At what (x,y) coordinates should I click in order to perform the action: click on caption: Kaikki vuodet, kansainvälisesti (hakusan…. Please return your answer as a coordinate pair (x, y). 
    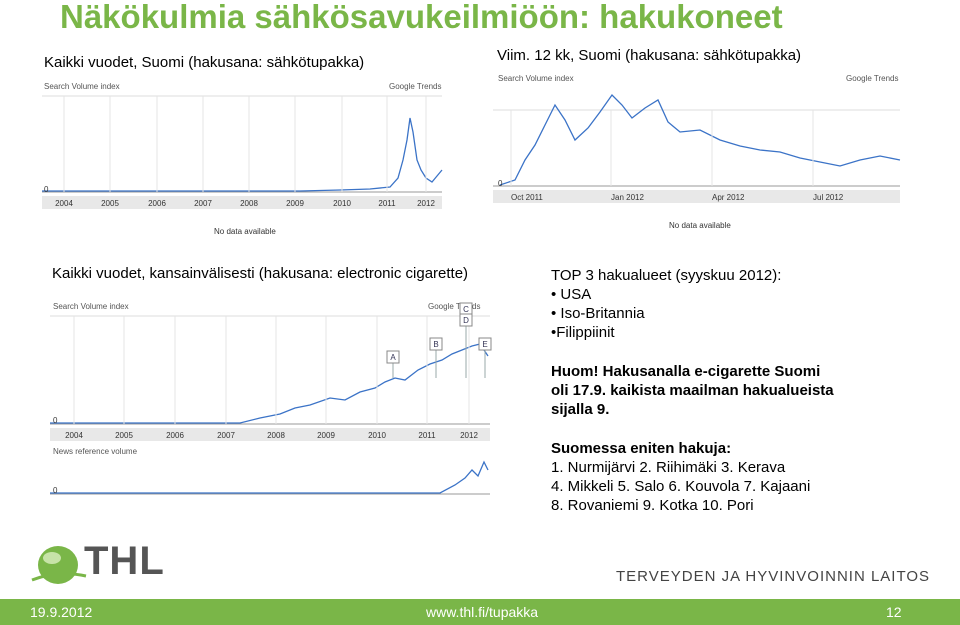
    Looking at the image, I should click on (260, 273).